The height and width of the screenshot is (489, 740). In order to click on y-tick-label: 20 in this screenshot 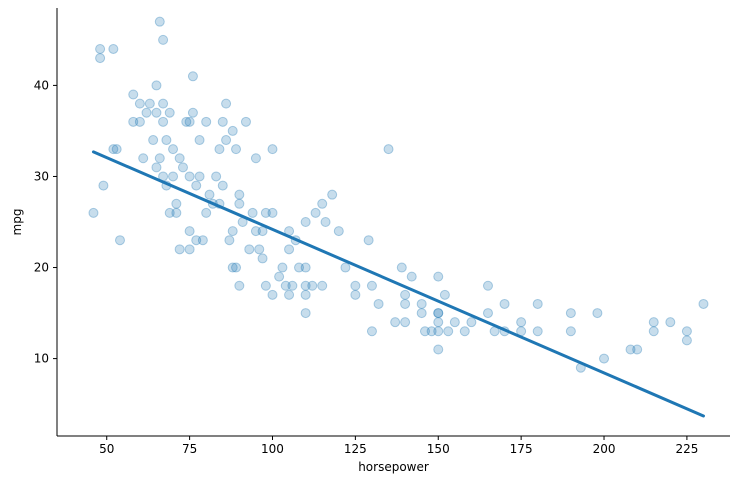, I will do `click(41, 268)`.